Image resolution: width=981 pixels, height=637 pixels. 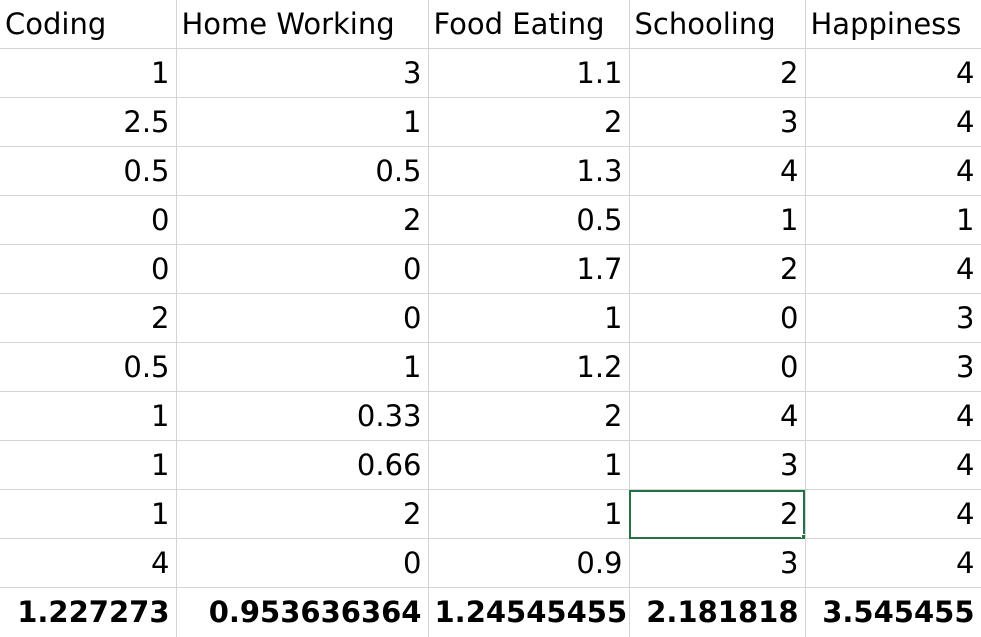 I want to click on cell-value: 2, so click(x=789, y=514).